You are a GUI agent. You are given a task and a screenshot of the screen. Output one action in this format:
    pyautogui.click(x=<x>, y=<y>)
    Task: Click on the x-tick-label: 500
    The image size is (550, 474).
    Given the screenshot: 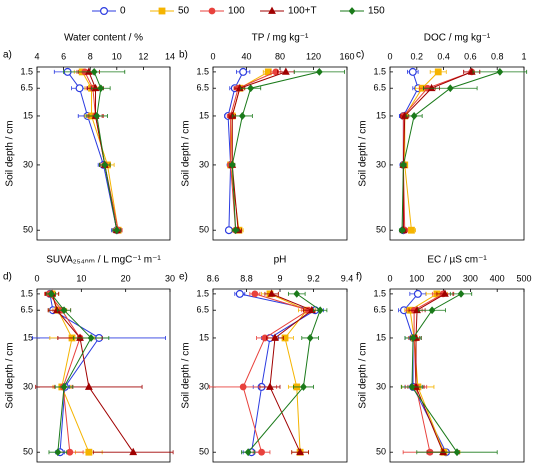 What is the action you would take?
    pyautogui.click(x=523, y=278)
    